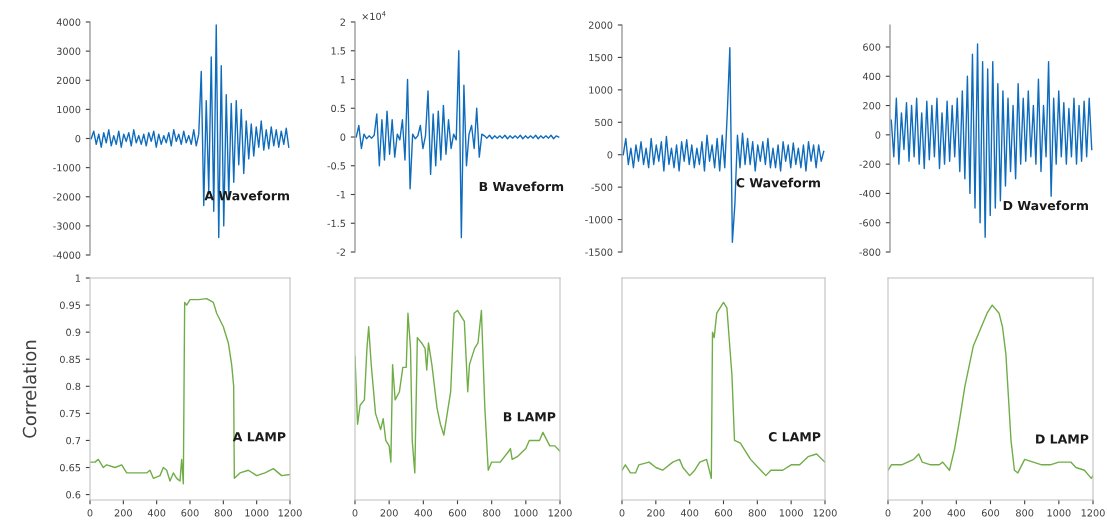  I want to click on y-axis-title: Correlation, so click(29, 389).